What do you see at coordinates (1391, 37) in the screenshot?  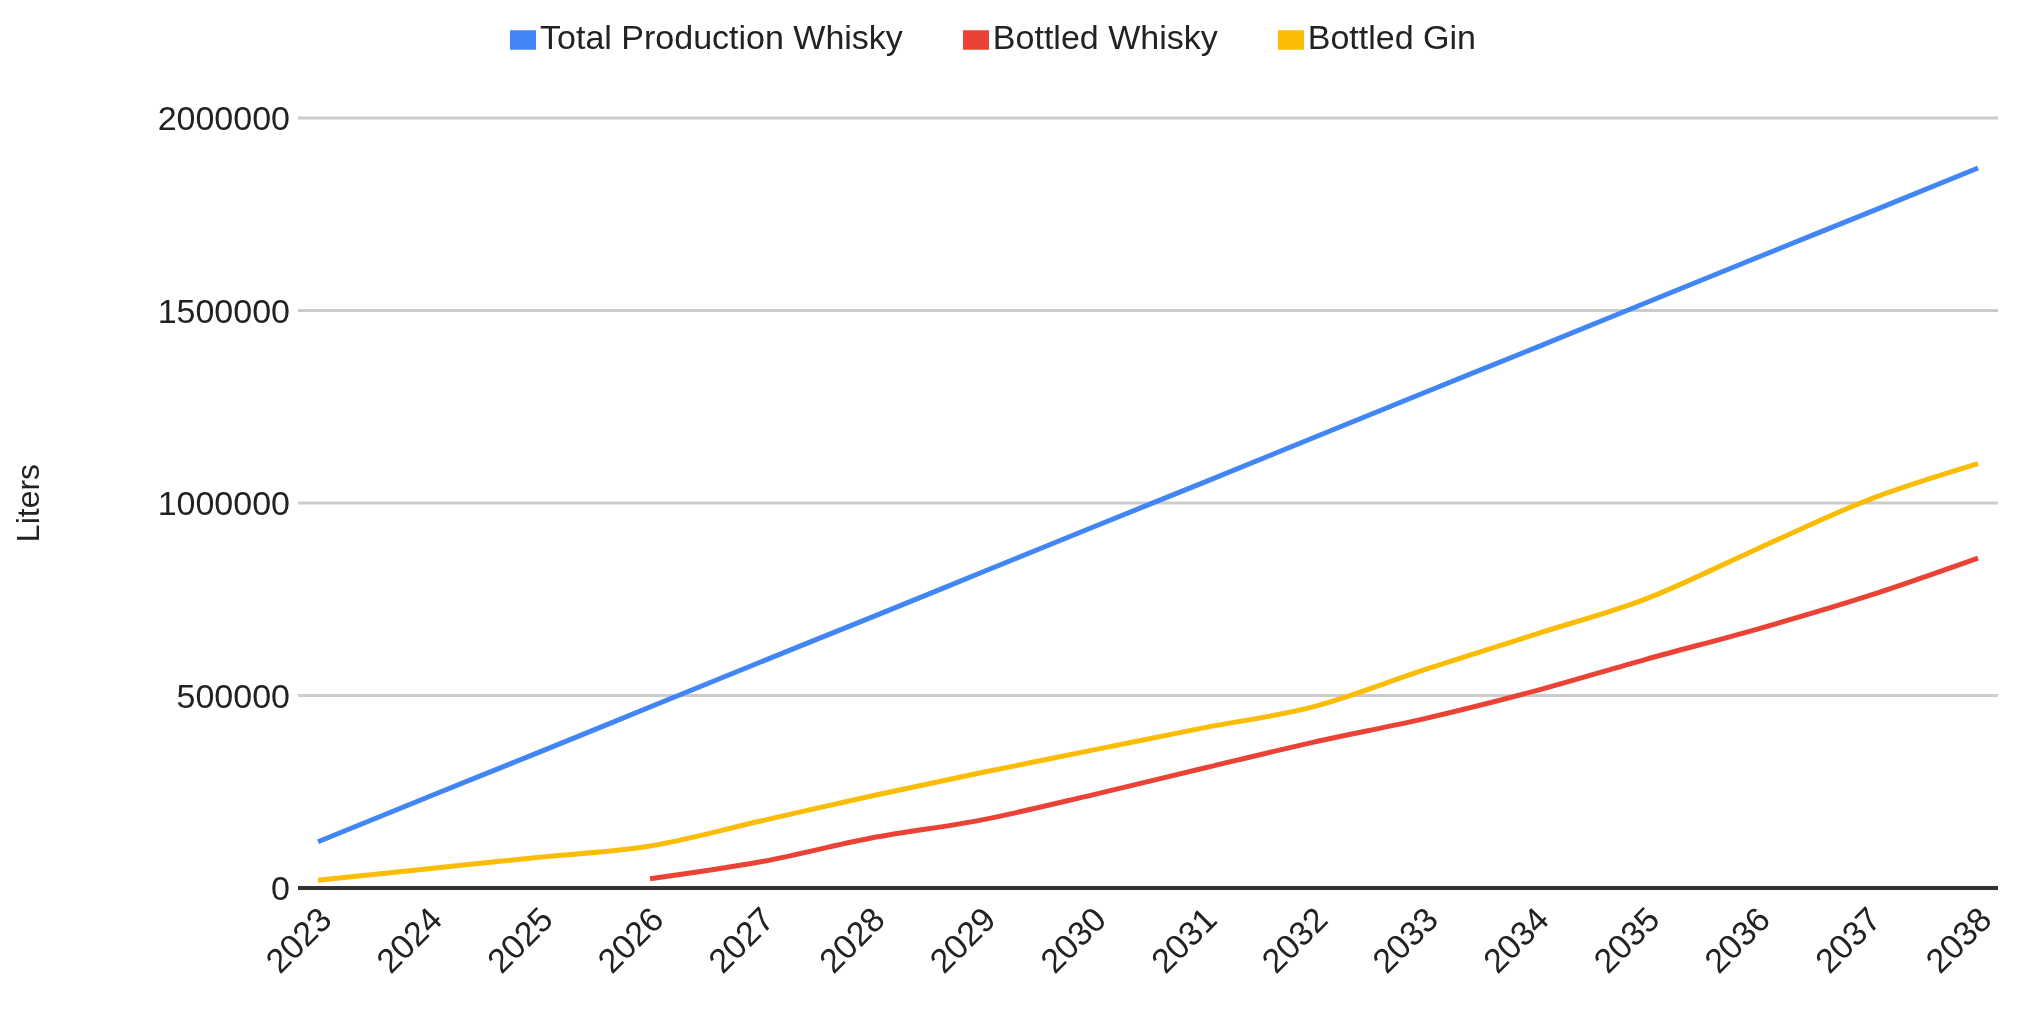 I see `legend-label: Bottled Gin` at bounding box center [1391, 37].